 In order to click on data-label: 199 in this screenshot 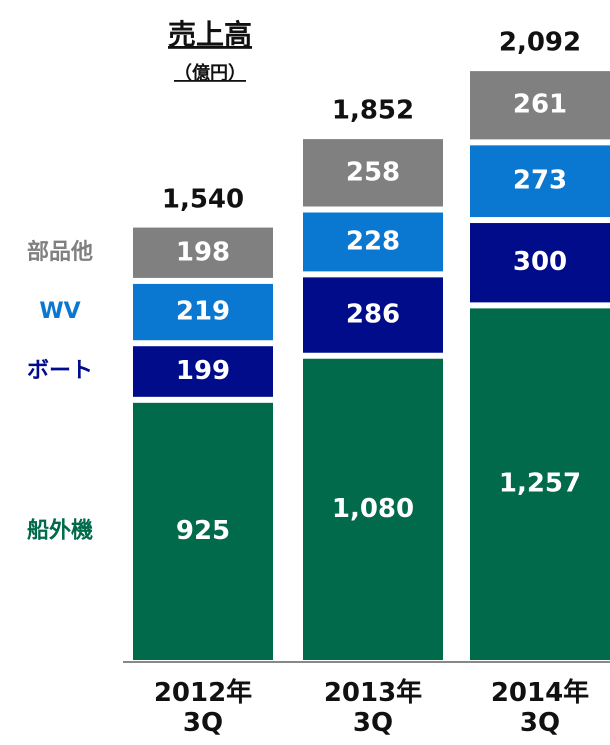, I will do `click(203, 371)`.